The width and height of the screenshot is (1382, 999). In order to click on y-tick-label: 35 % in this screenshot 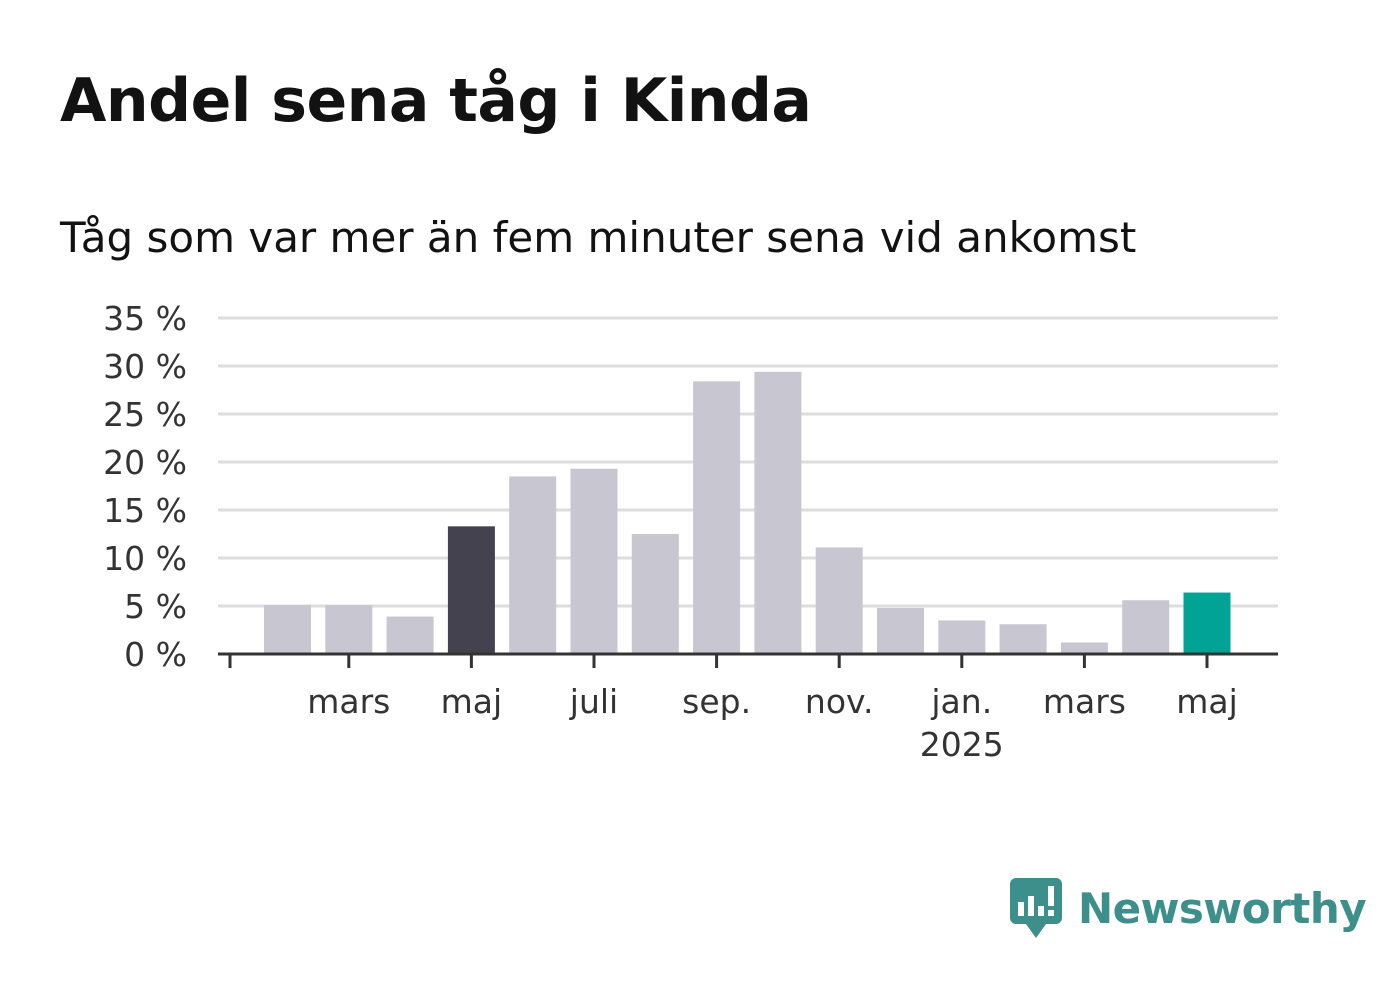, I will do `click(145, 318)`.